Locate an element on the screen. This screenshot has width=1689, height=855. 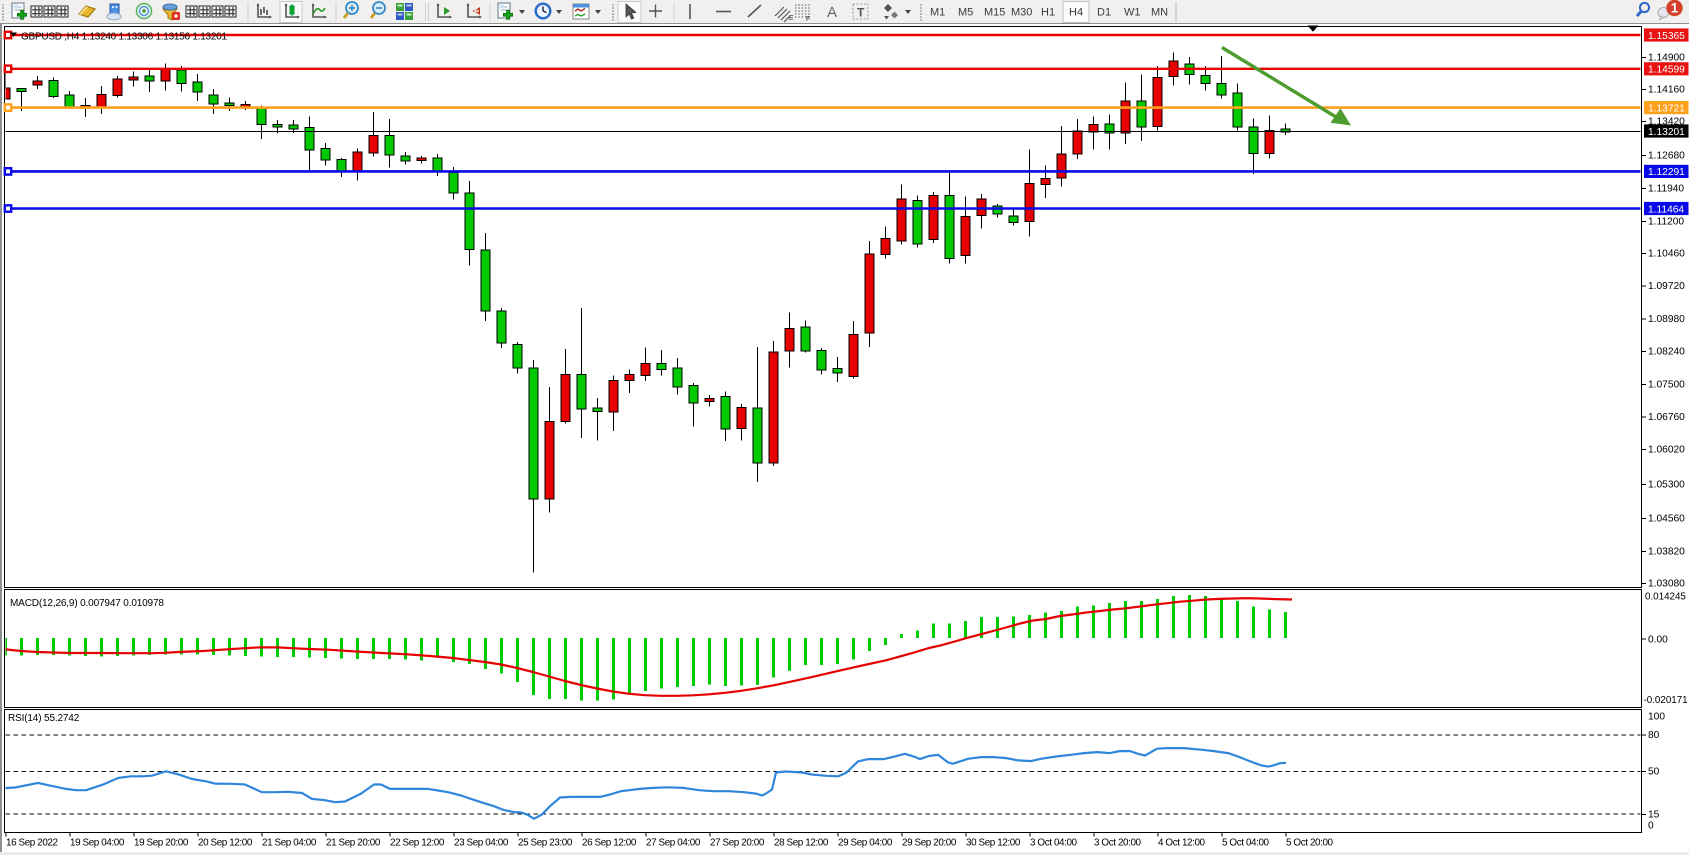
svg-text: 1.13201 is located at coordinates (1666, 132).